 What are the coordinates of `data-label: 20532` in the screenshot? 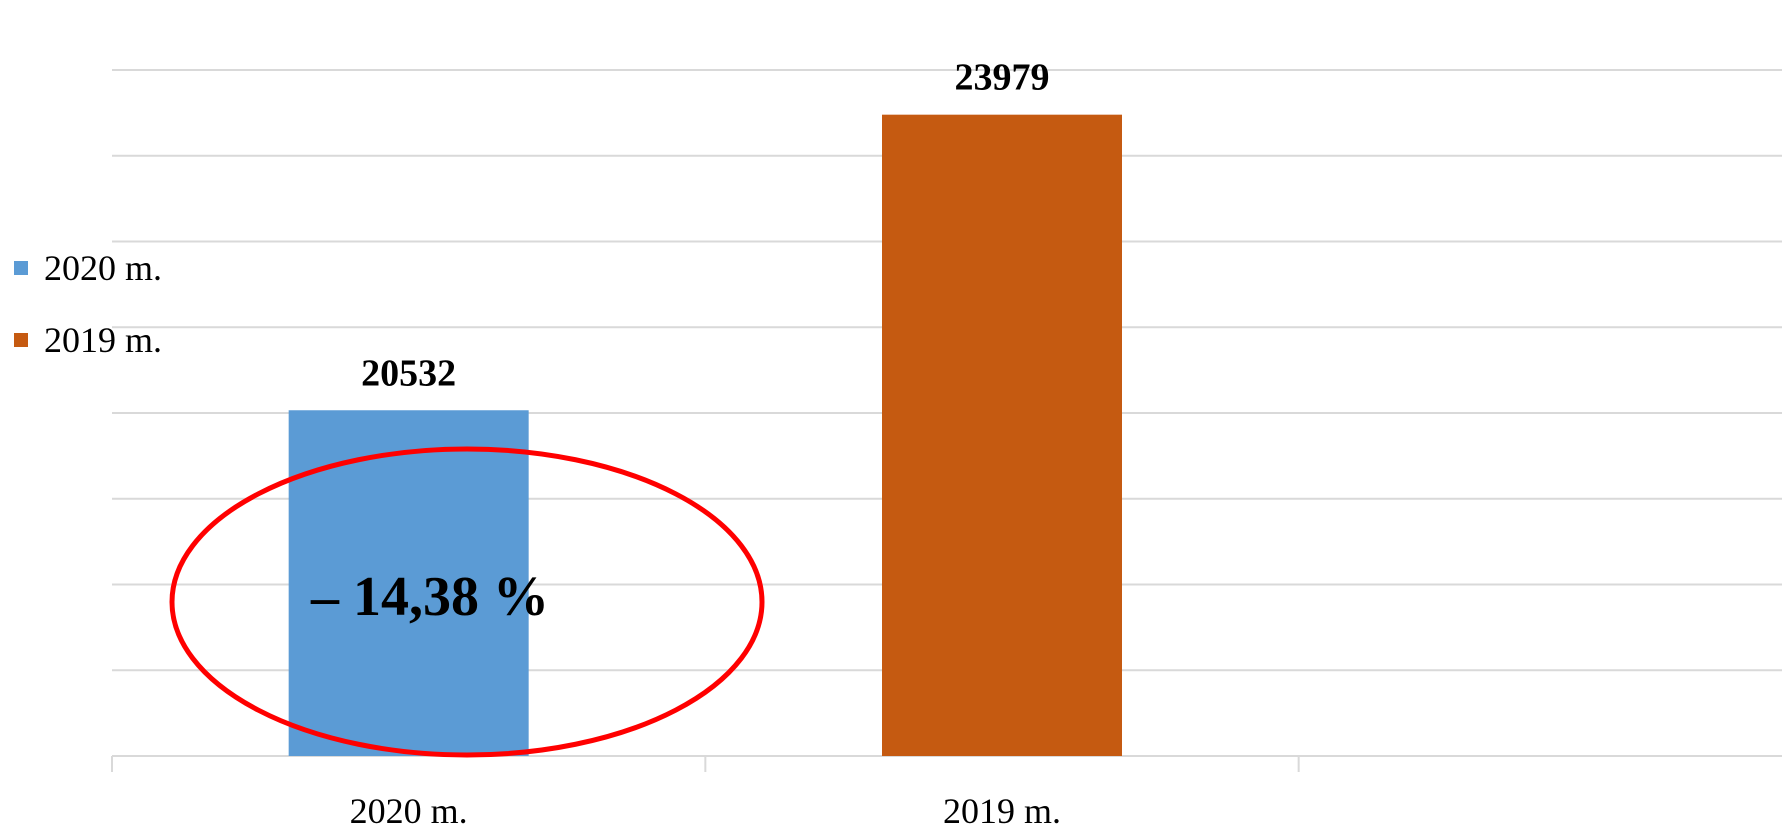 It's located at (408, 373).